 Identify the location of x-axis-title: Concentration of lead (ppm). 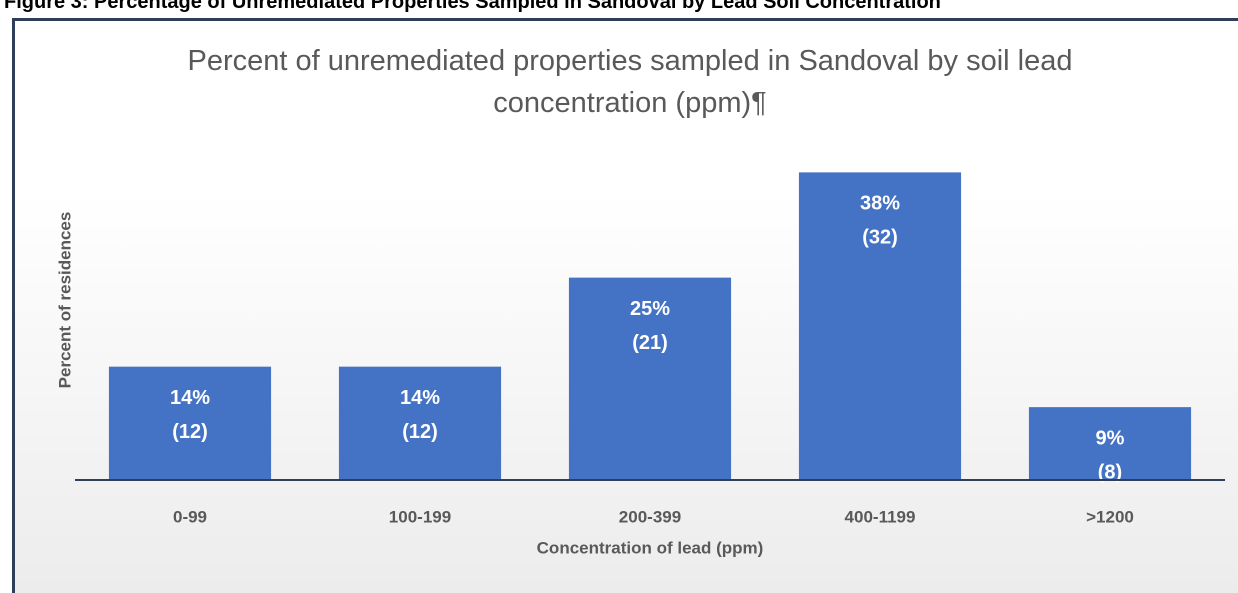
(650, 547).